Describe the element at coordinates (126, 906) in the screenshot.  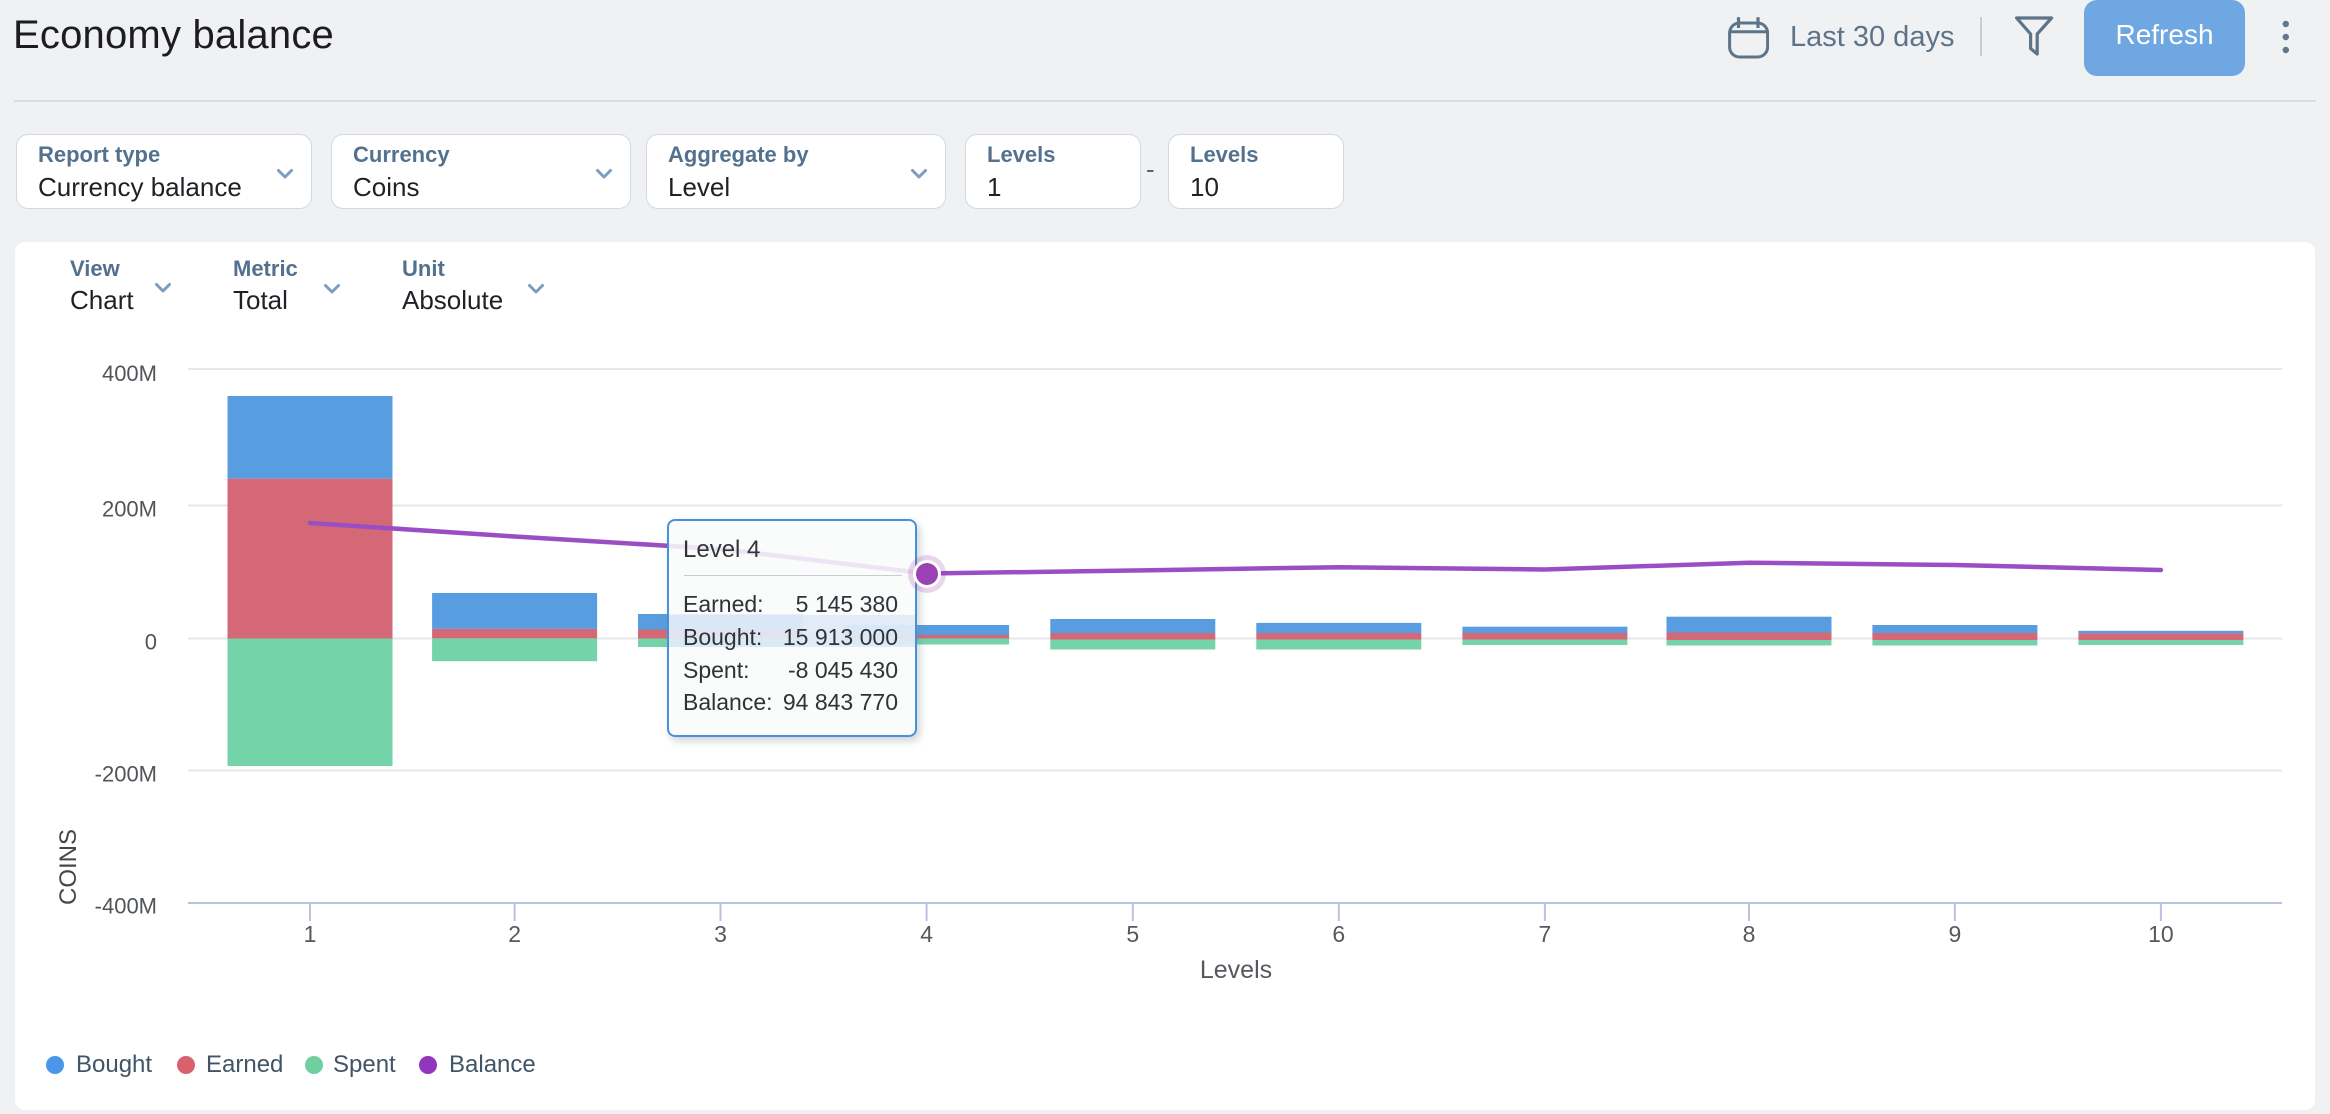
I see `svg-text: -400M` at that location.